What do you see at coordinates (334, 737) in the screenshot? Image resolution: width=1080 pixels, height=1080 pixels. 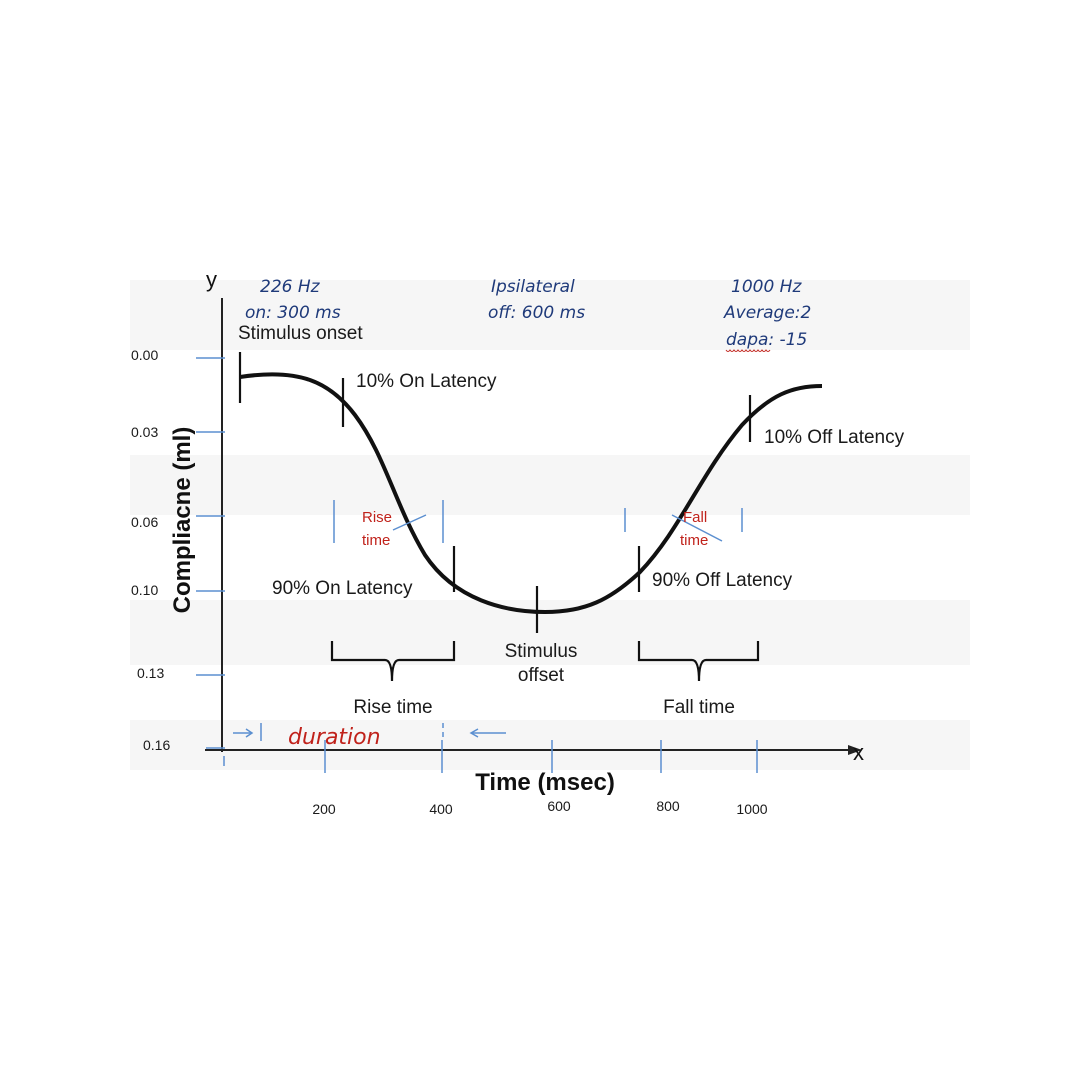 I see `duration-label: duration` at bounding box center [334, 737].